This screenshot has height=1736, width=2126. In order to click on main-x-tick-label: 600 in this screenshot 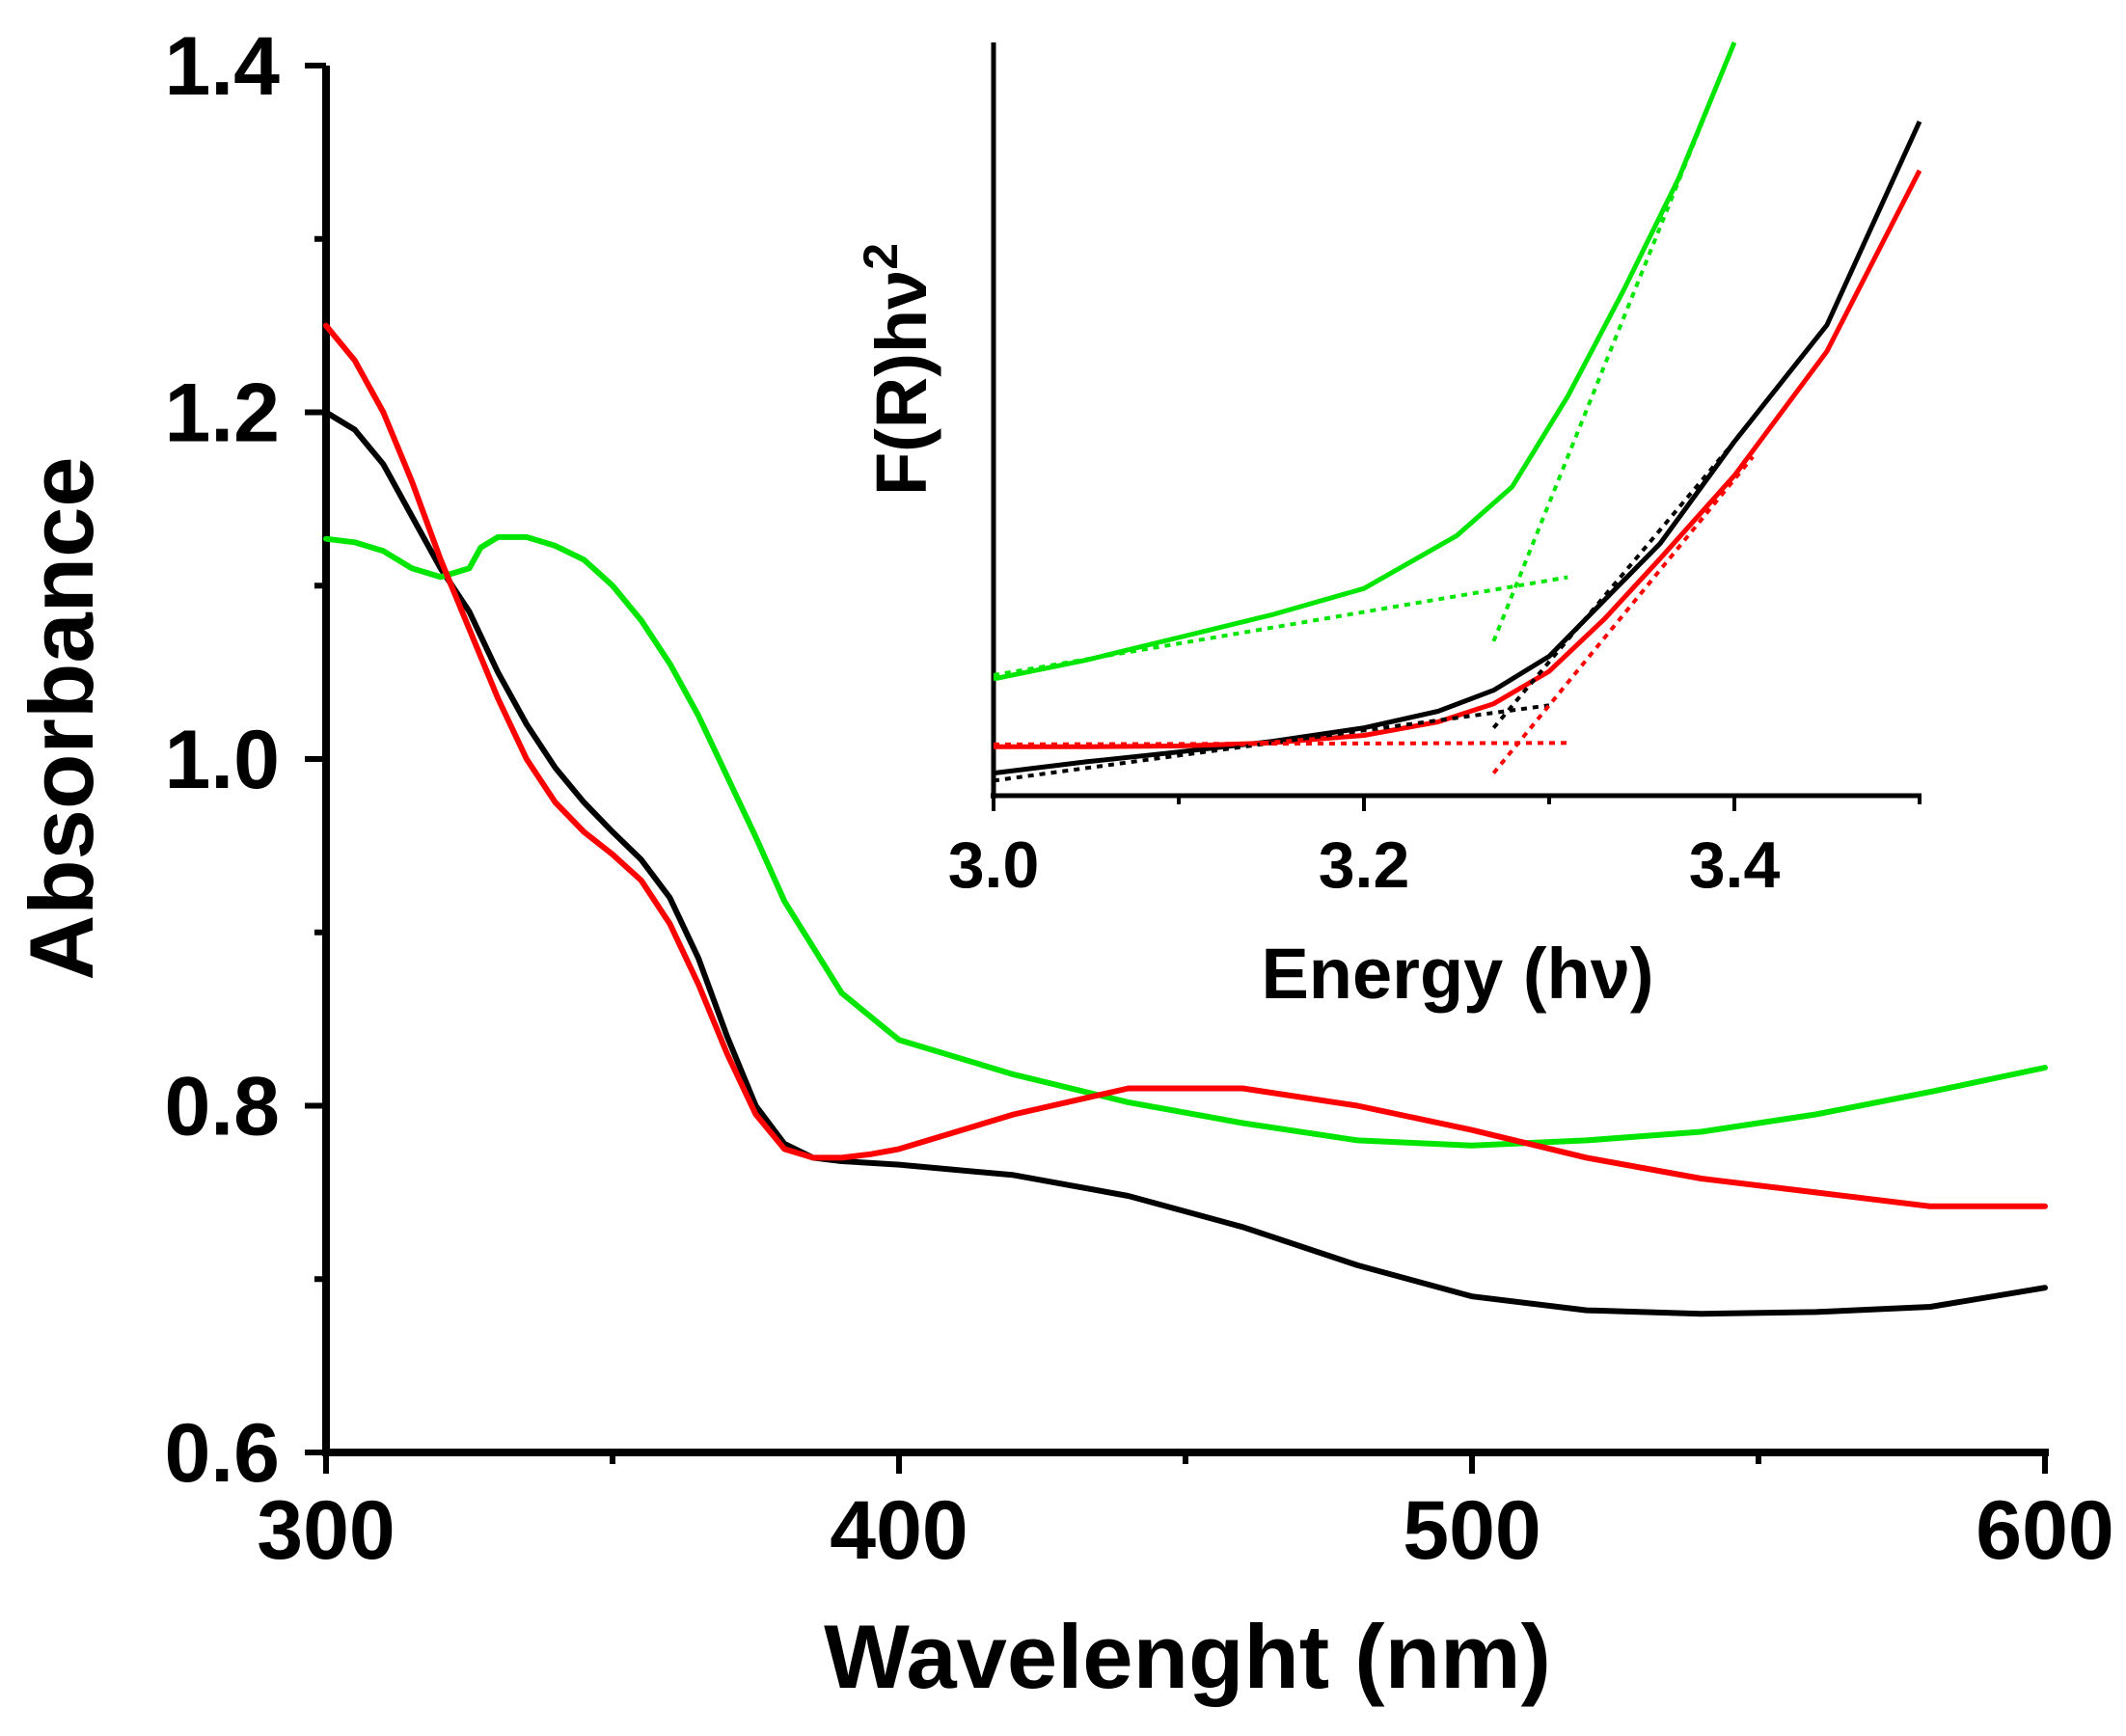, I will do `click(2045, 1530)`.